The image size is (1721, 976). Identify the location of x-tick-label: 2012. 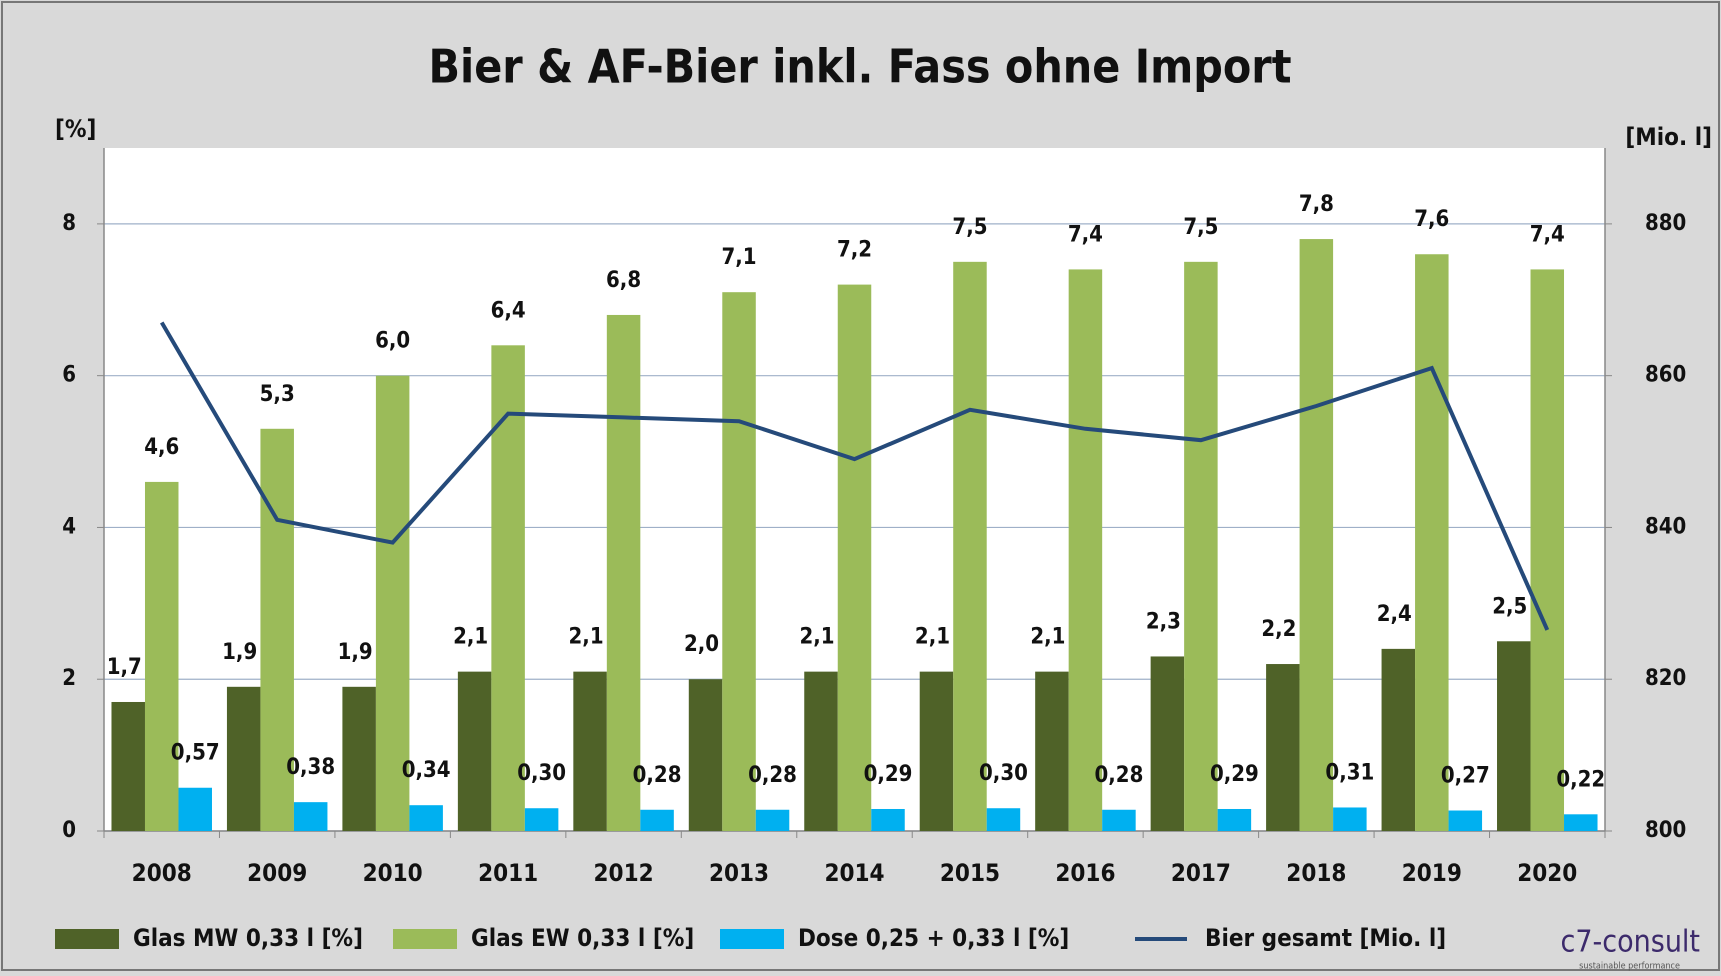
(624, 873).